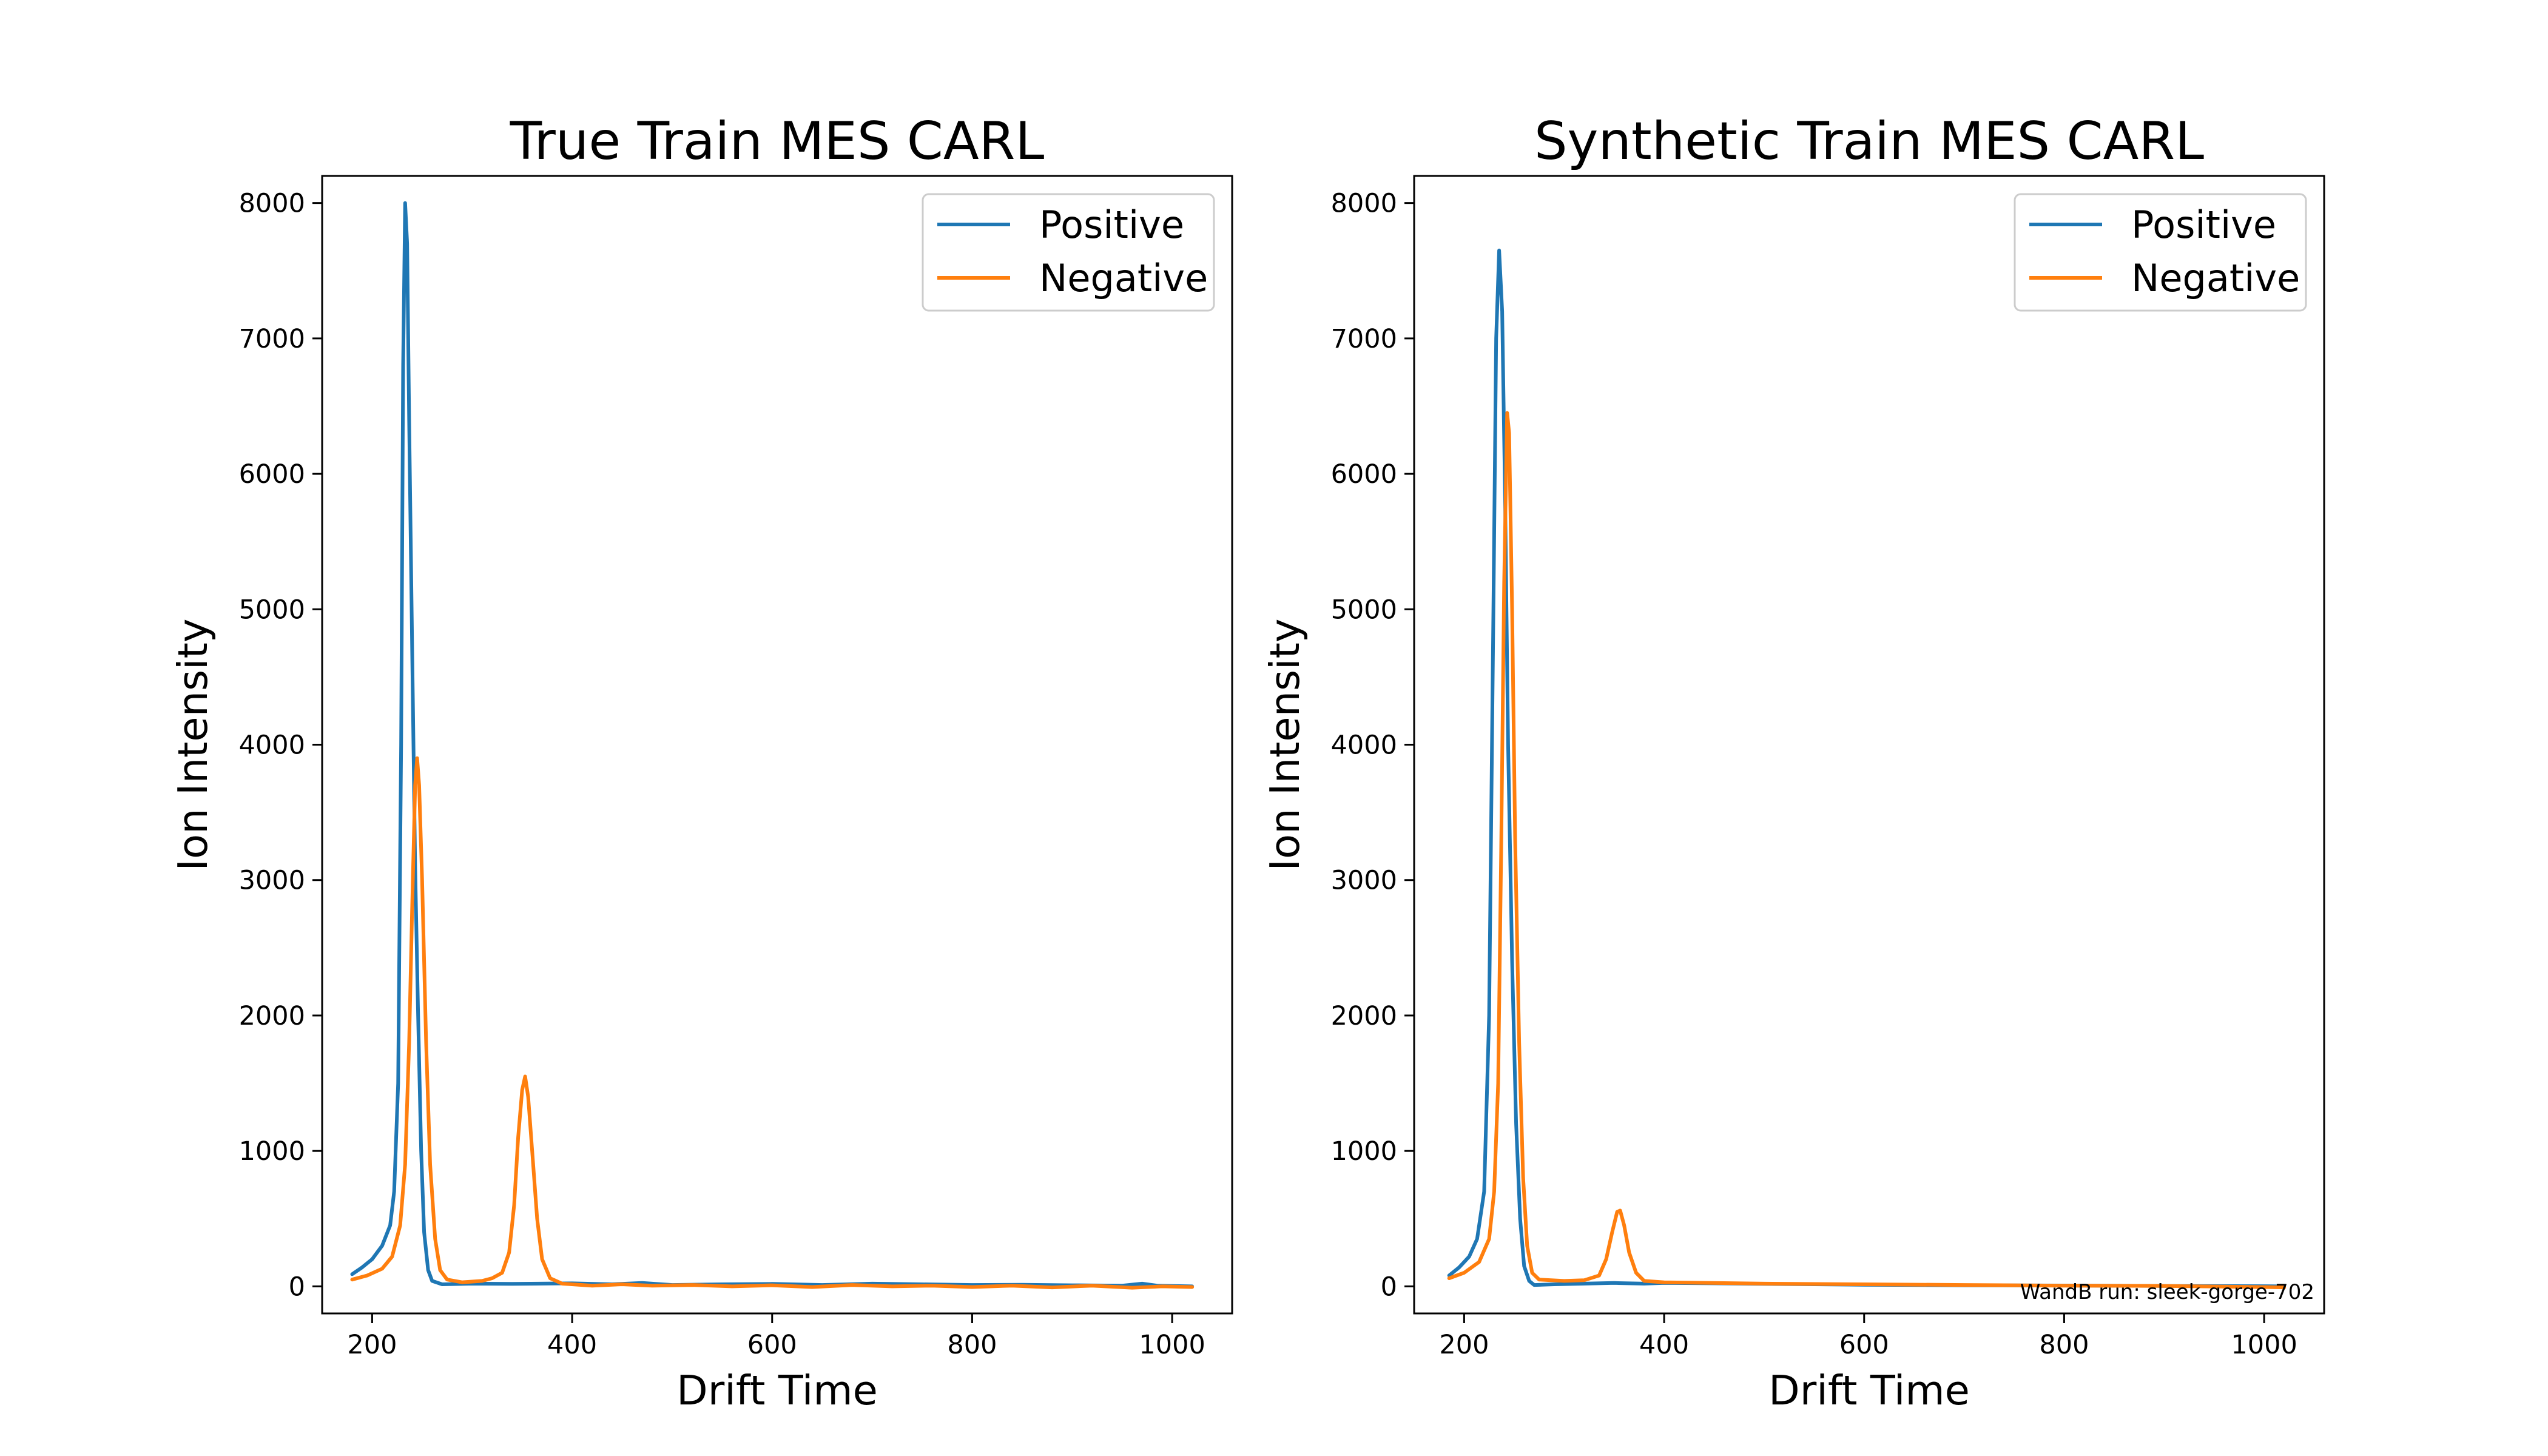 This screenshot has width=2548, height=1456. Describe the element at coordinates (777, 141) in the screenshot. I see `chart-title: True Train MES CARL` at that location.